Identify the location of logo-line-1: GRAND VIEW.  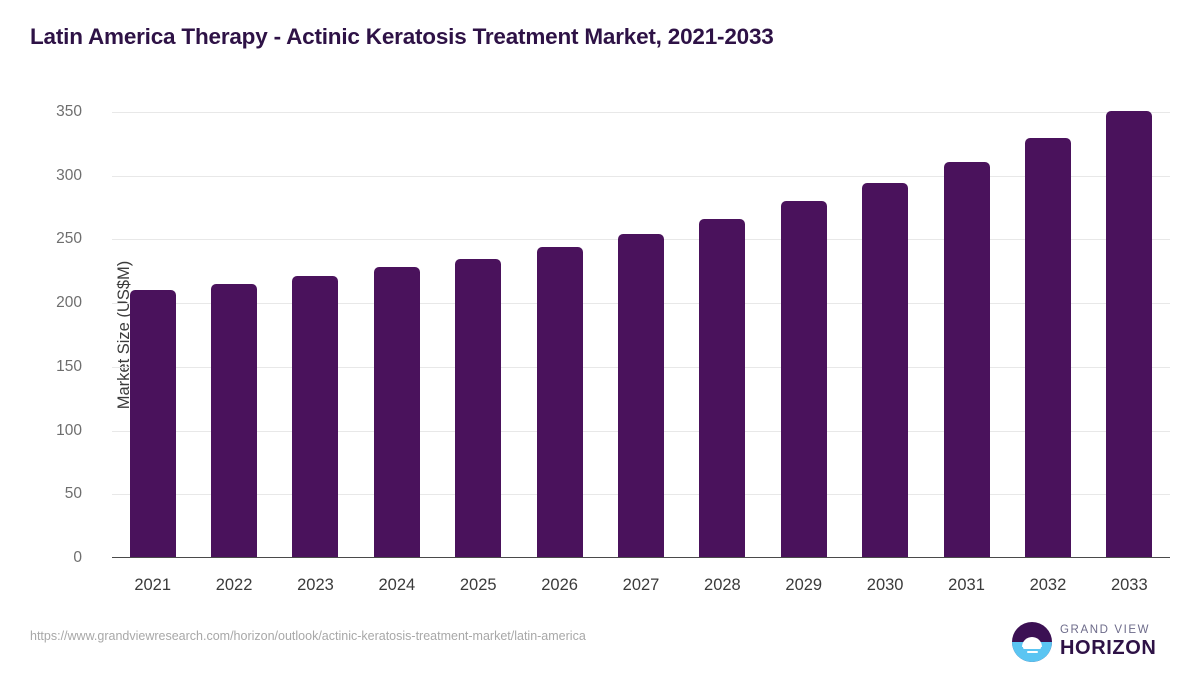
(1105, 630).